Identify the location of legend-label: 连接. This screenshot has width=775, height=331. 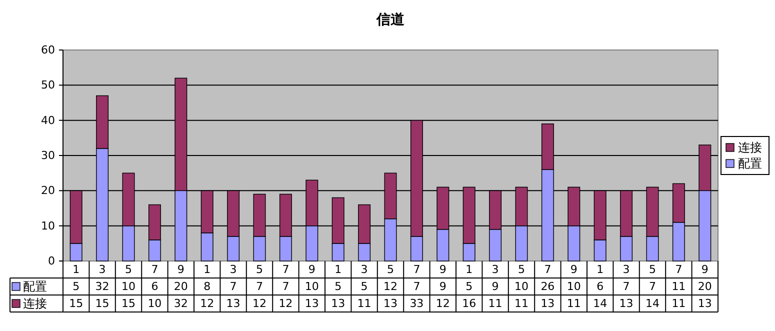
(750, 147).